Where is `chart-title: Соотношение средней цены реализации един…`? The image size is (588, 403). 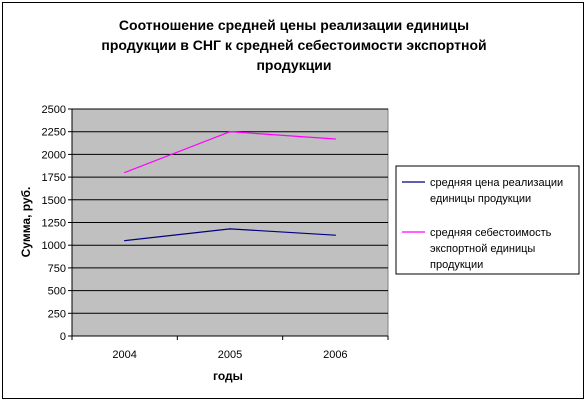 chart-title: Соотношение средней цены реализации един… is located at coordinates (293, 45).